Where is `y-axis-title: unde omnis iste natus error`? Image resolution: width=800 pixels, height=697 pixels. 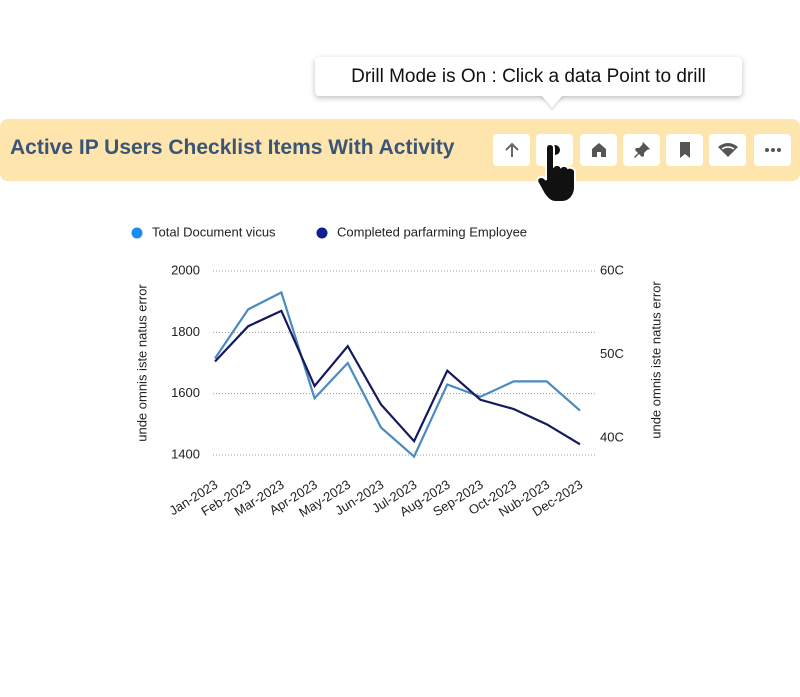 y-axis-title: unde omnis iste natus error is located at coordinates (141, 363).